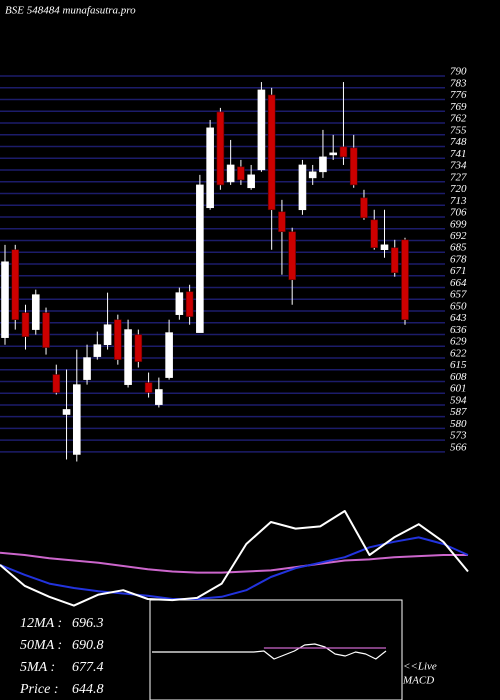  I want to click on y-tick-label: 566, so click(458, 447).